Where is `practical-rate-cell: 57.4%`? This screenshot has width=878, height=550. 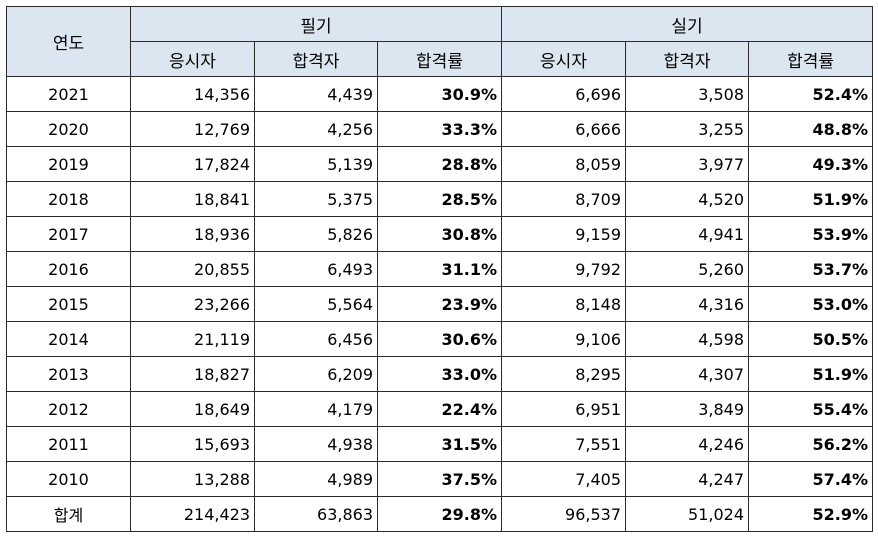
practical-rate-cell: 57.4% is located at coordinates (811, 479).